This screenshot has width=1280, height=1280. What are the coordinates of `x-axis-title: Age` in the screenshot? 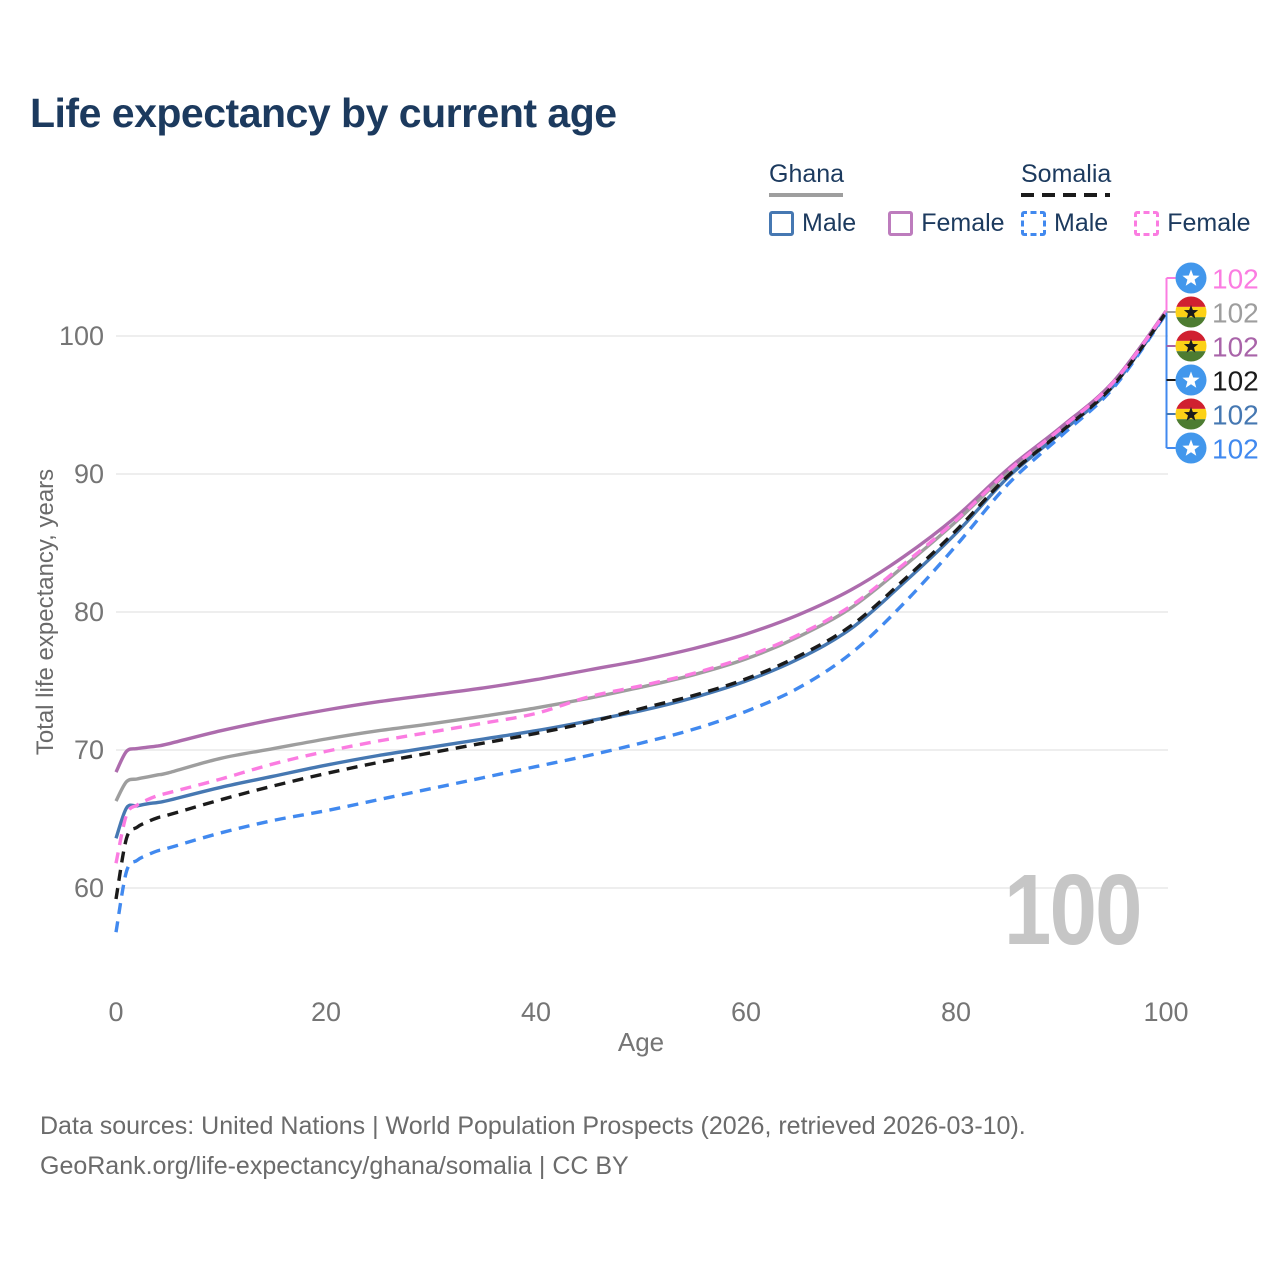 It's located at (641, 1042).